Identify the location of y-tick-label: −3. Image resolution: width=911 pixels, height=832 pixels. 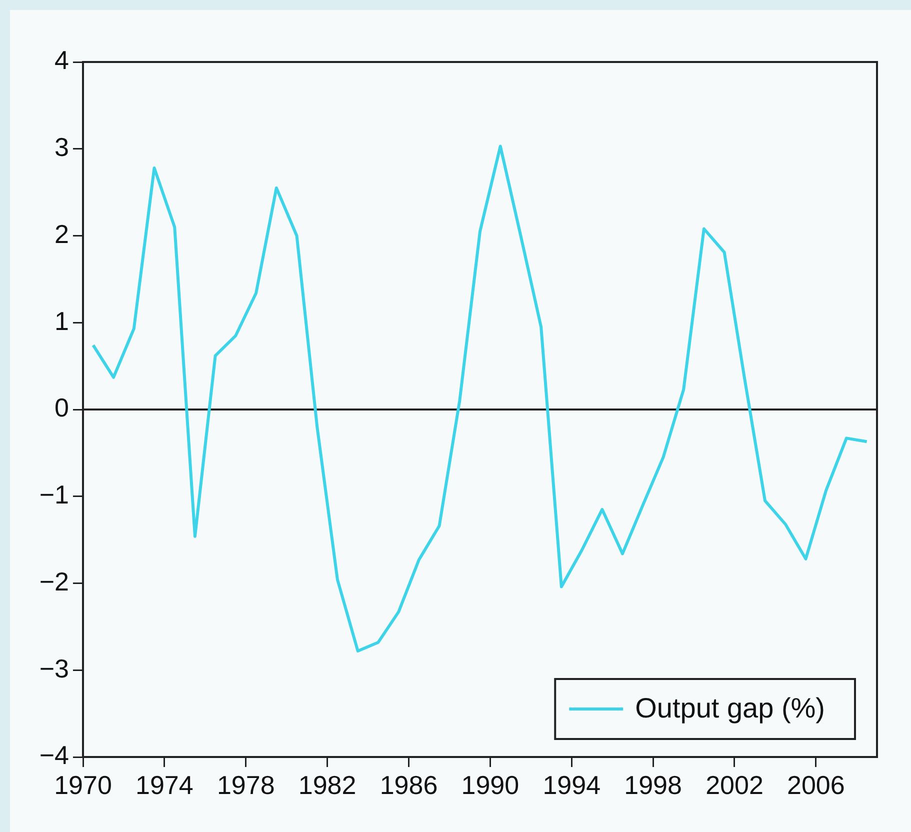
(54, 668).